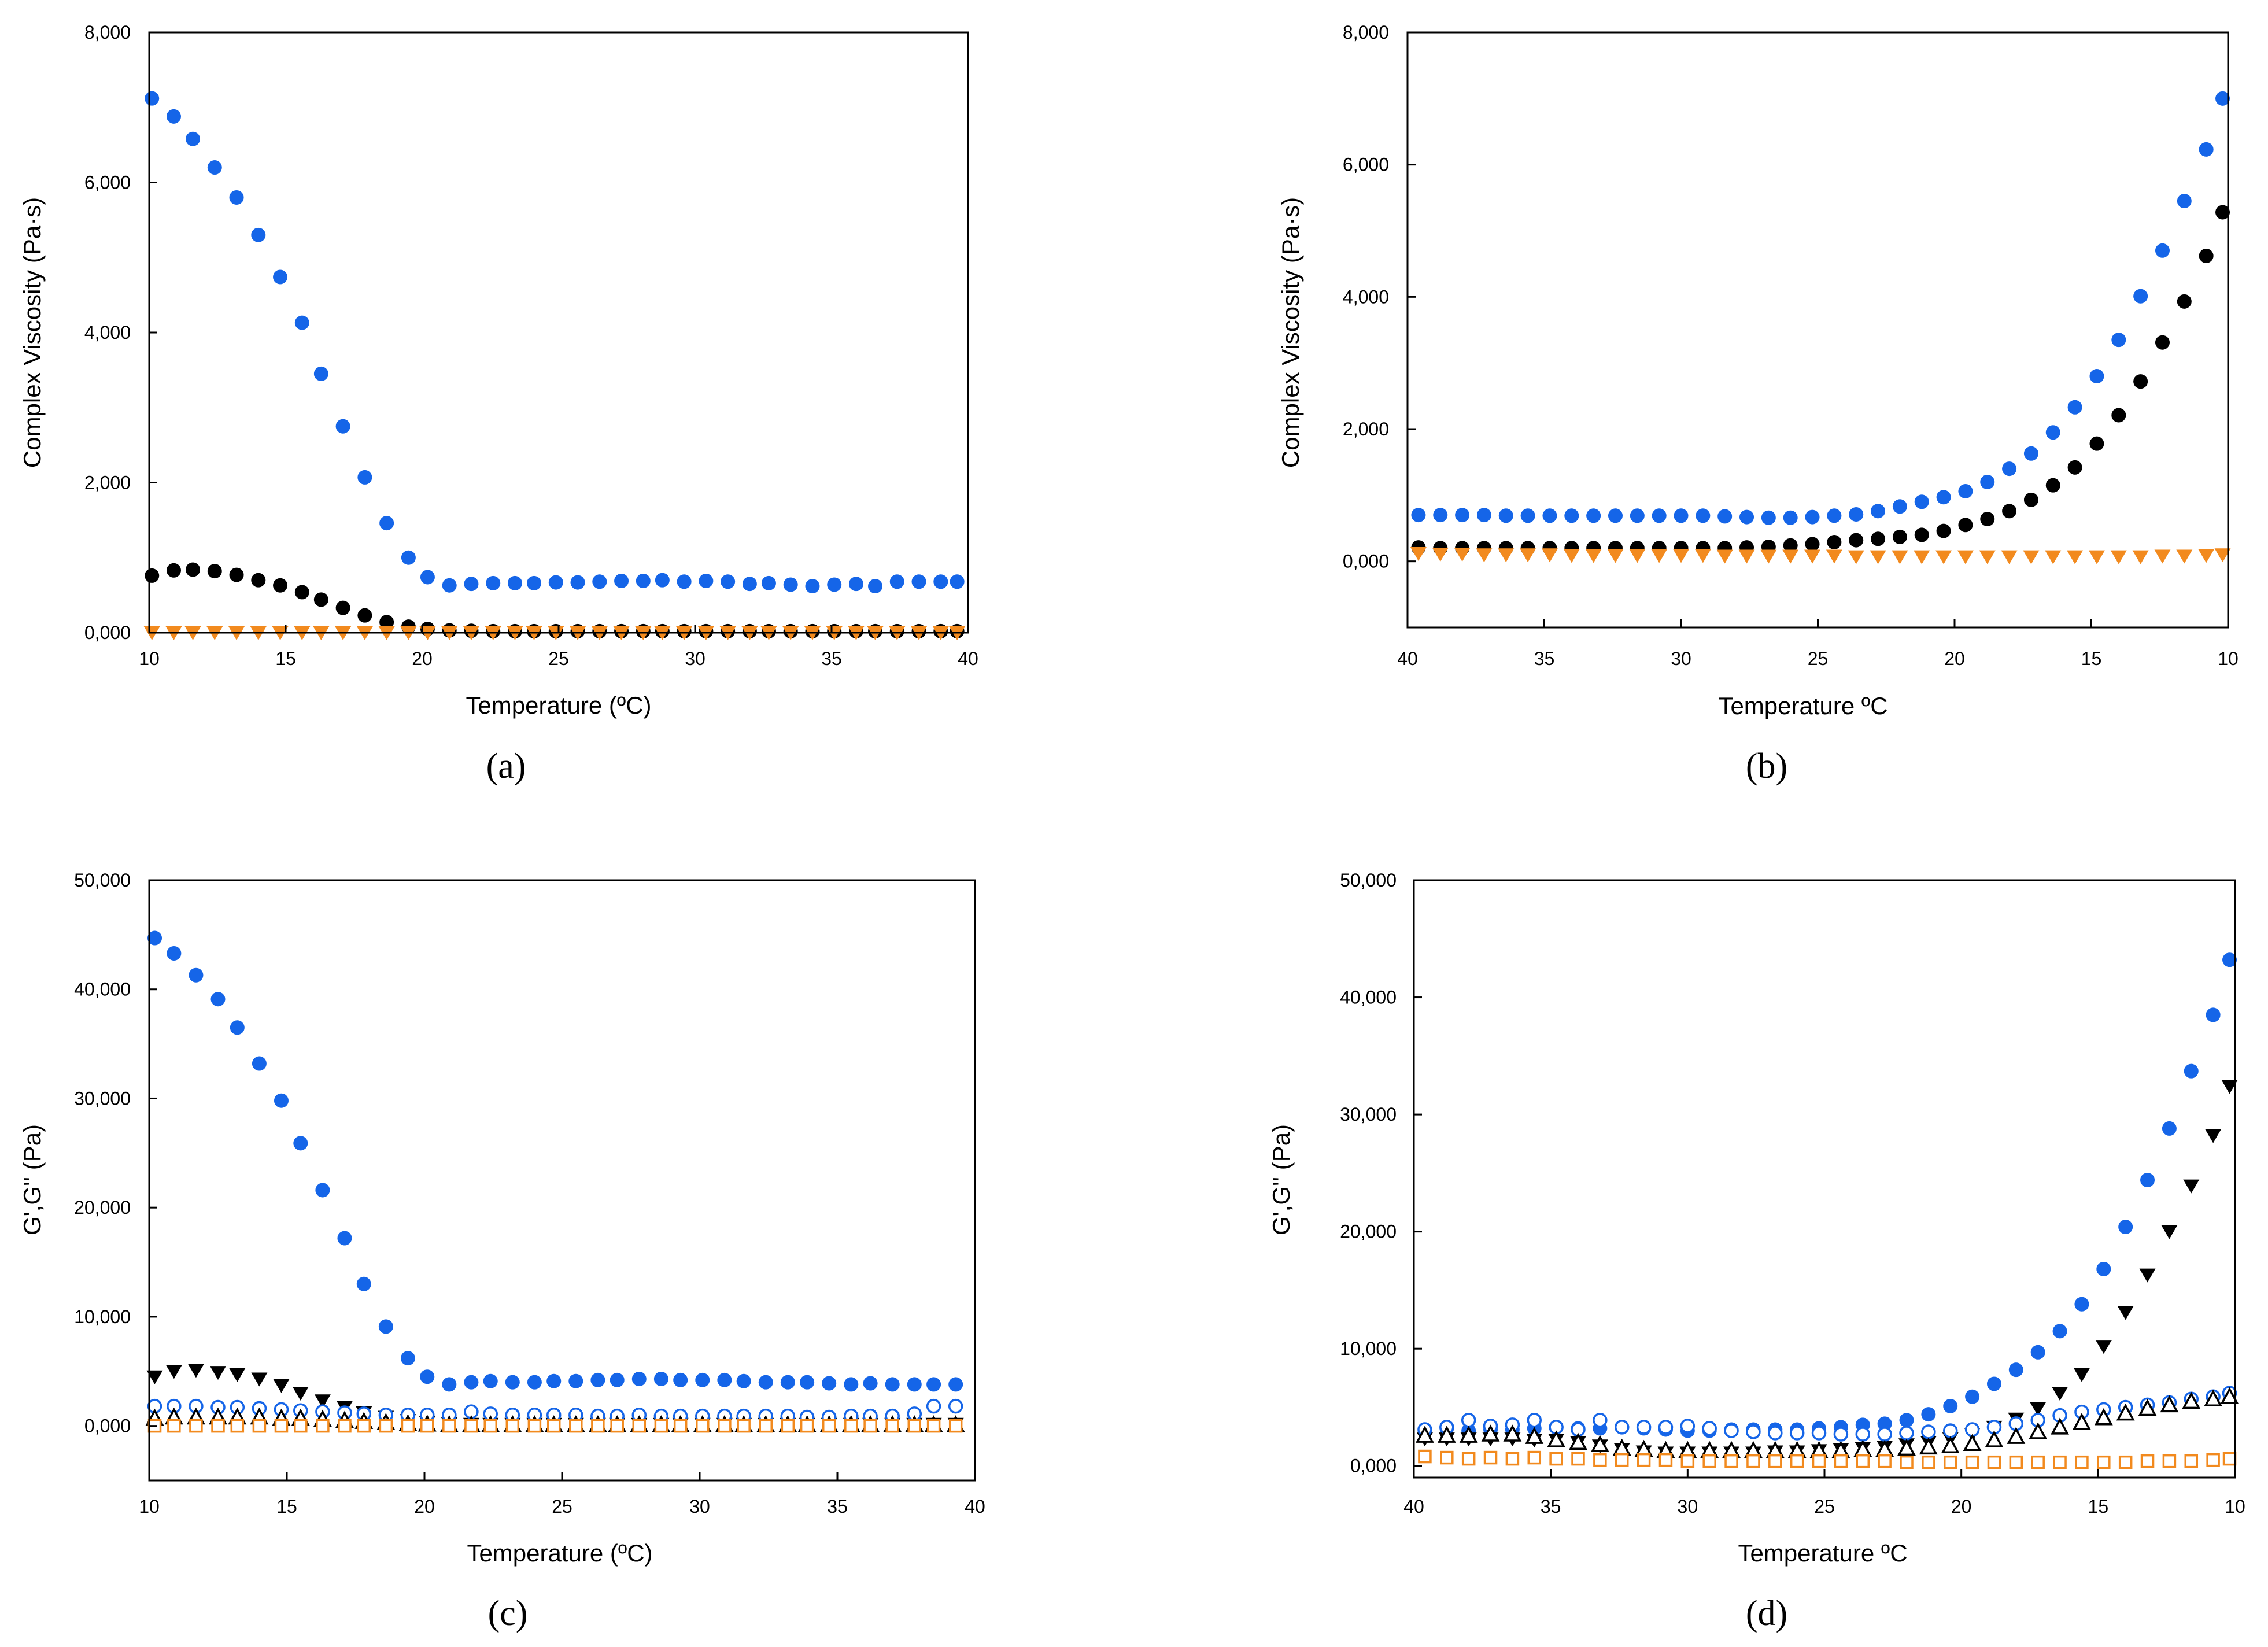  What do you see at coordinates (1827, 1210) in the screenshot?
I see `panel-d-marks` at bounding box center [1827, 1210].